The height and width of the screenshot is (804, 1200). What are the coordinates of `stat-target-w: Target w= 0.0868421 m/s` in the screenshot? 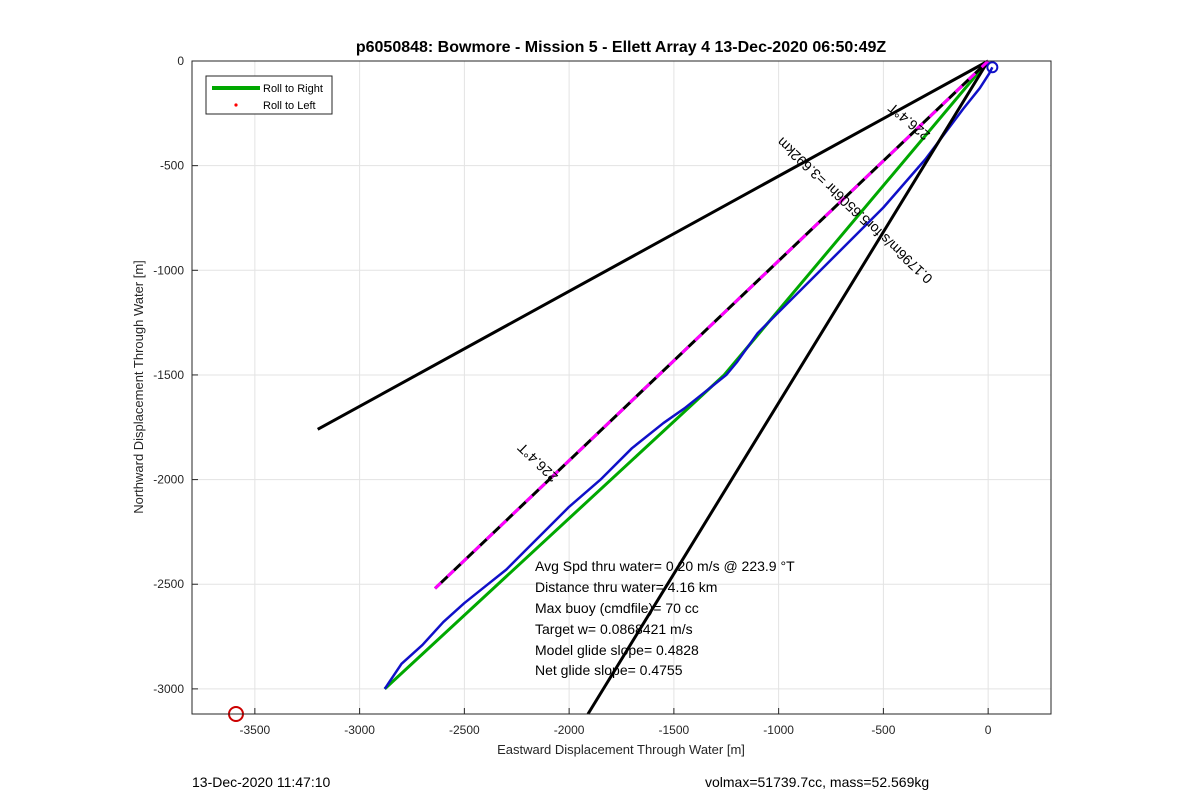 It's located at (614, 629).